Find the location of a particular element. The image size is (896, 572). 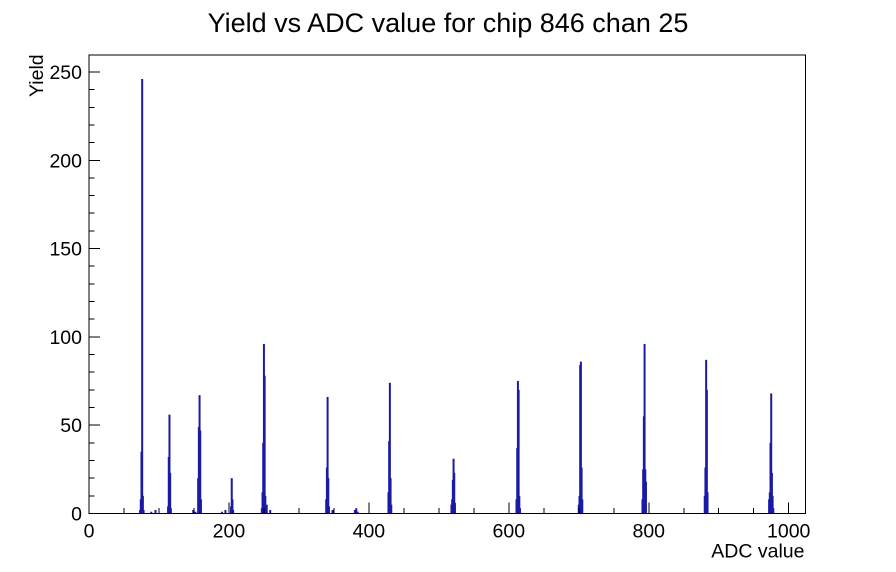

y-tick-label: 50 is located at coordinates (71, 426).